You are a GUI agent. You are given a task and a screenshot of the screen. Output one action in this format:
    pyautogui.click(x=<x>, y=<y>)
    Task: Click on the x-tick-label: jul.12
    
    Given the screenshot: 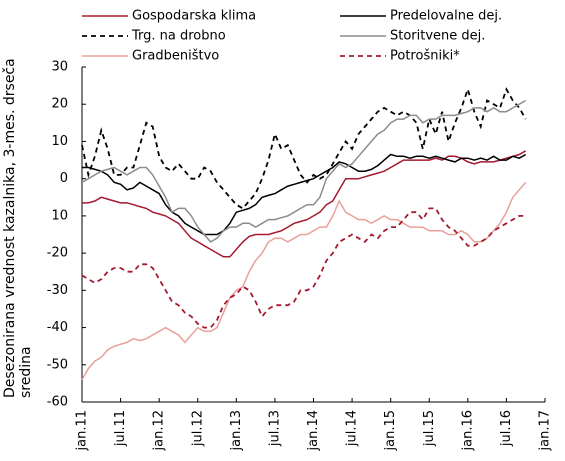 What is the action you would take?
    pyautogui.click(x=197, y=428)
    